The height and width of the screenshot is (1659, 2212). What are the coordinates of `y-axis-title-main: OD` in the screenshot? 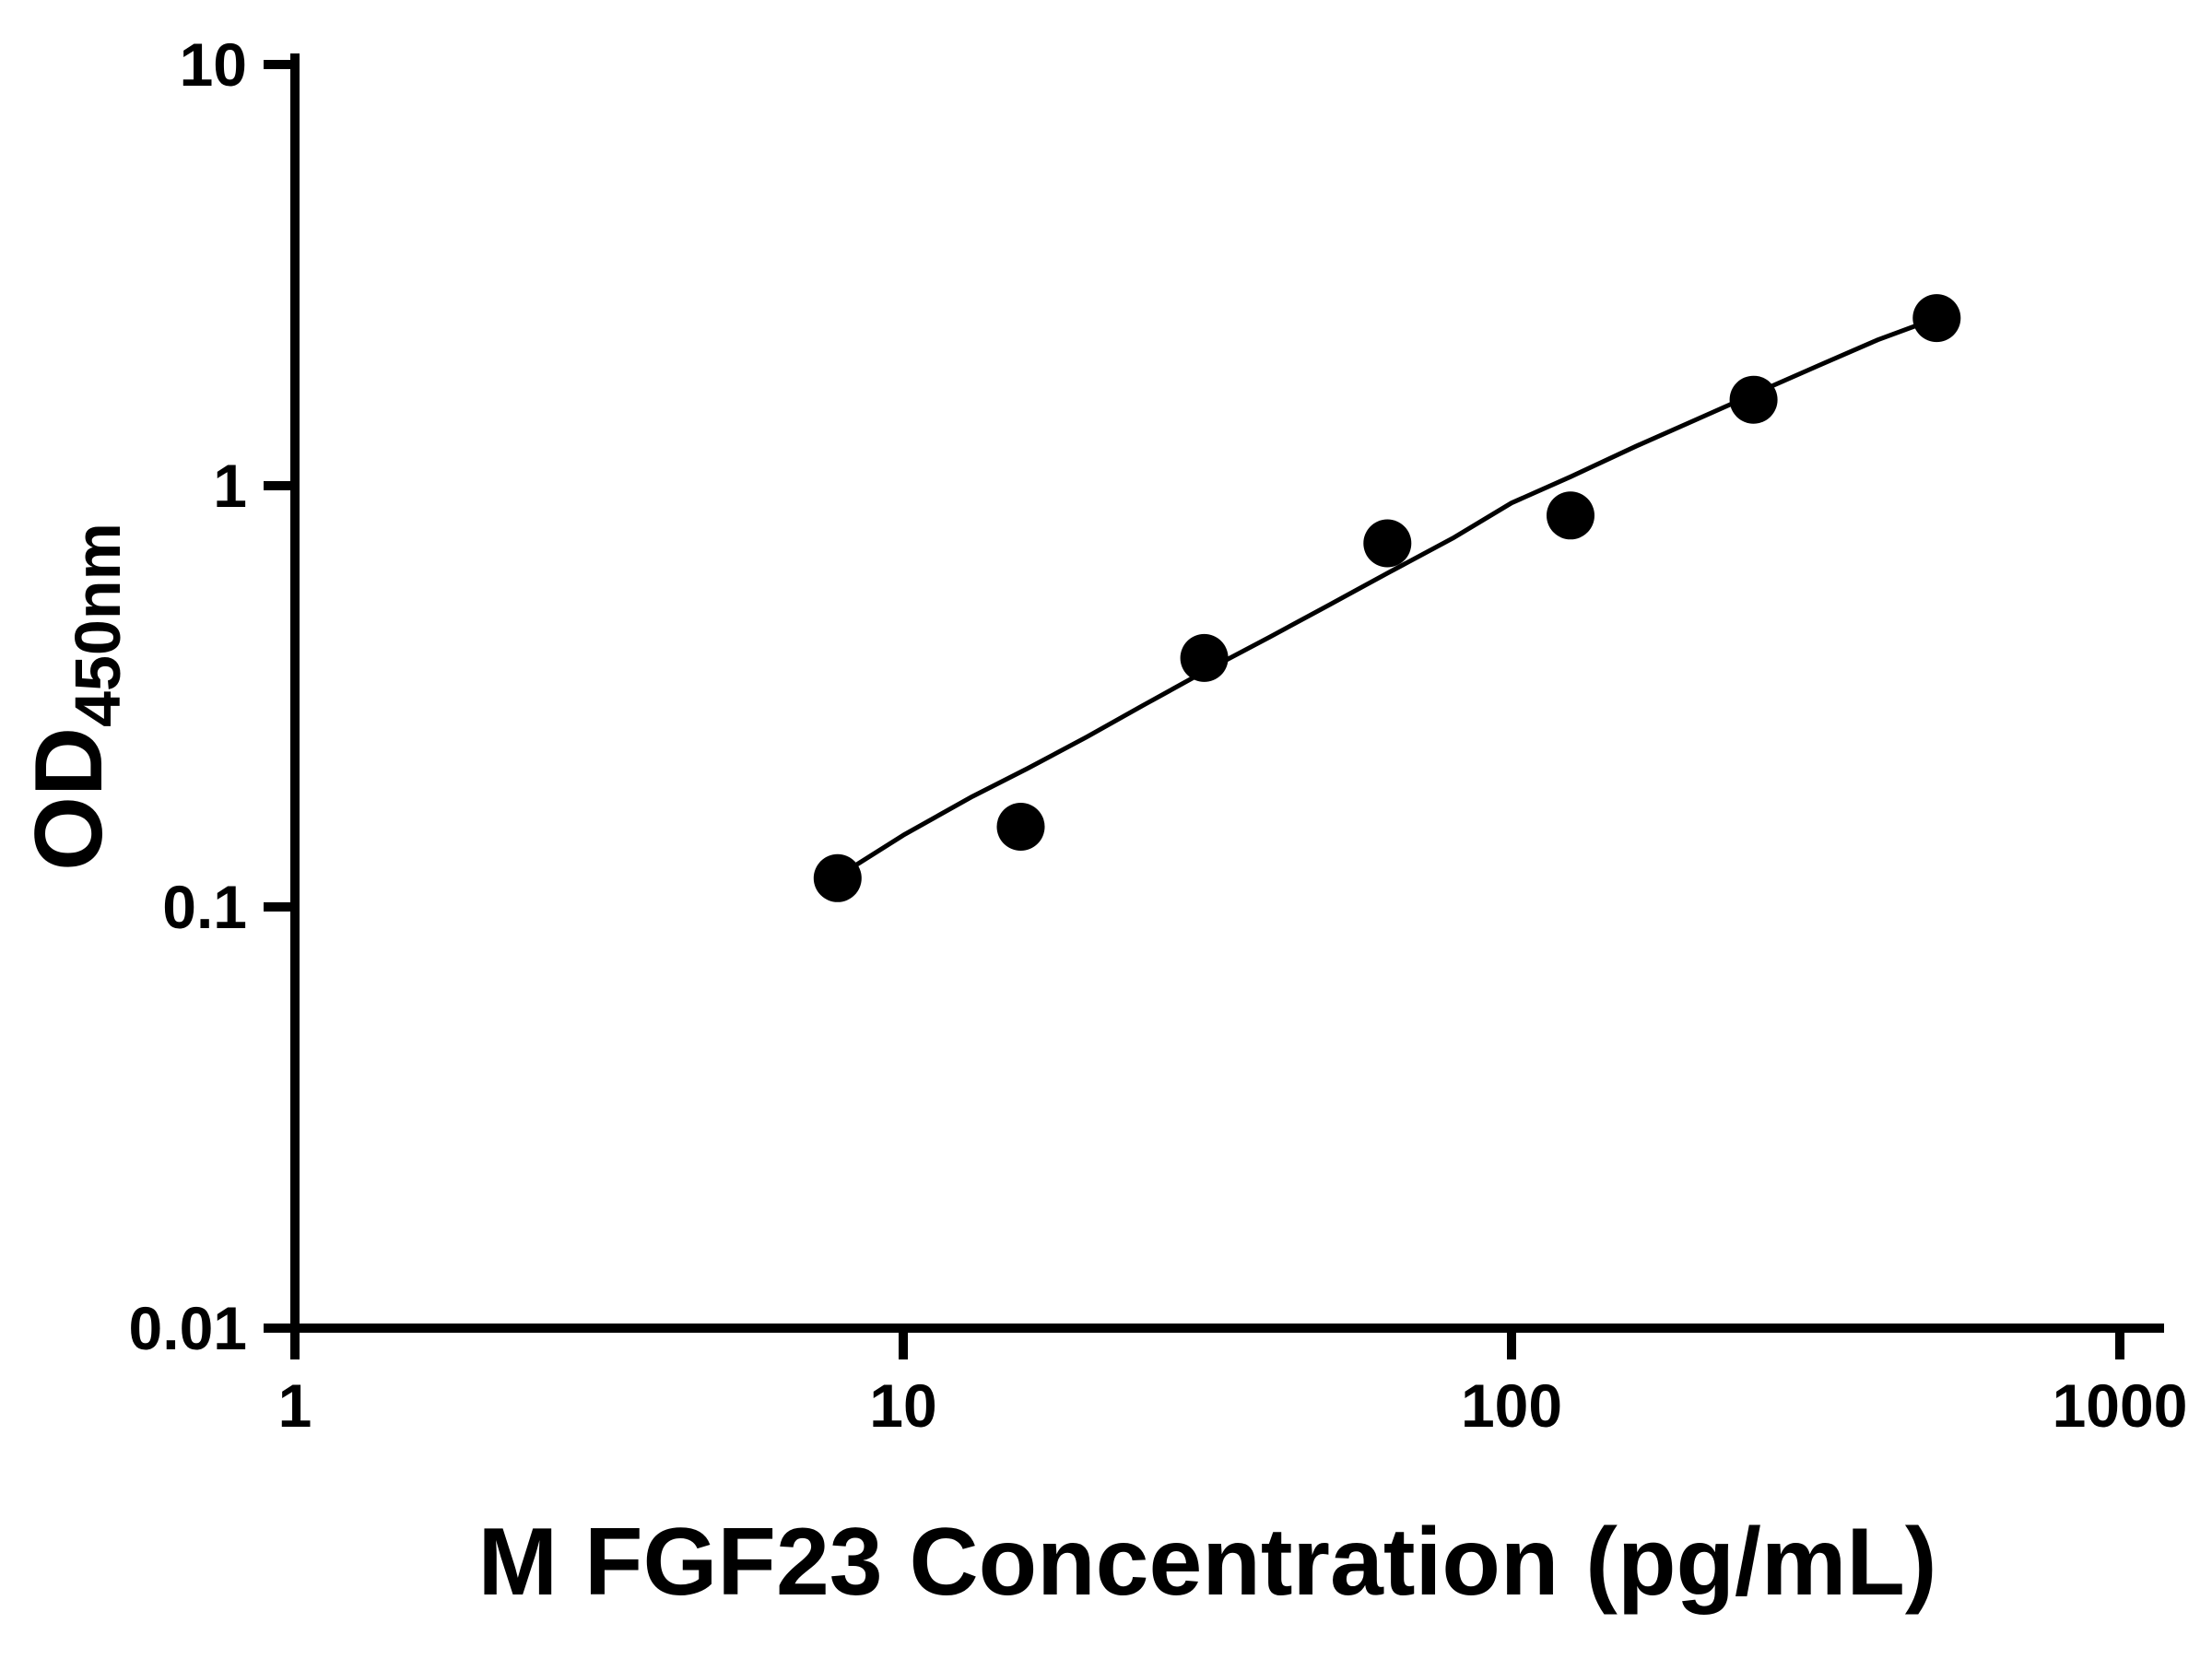 It's located at (69, 799).